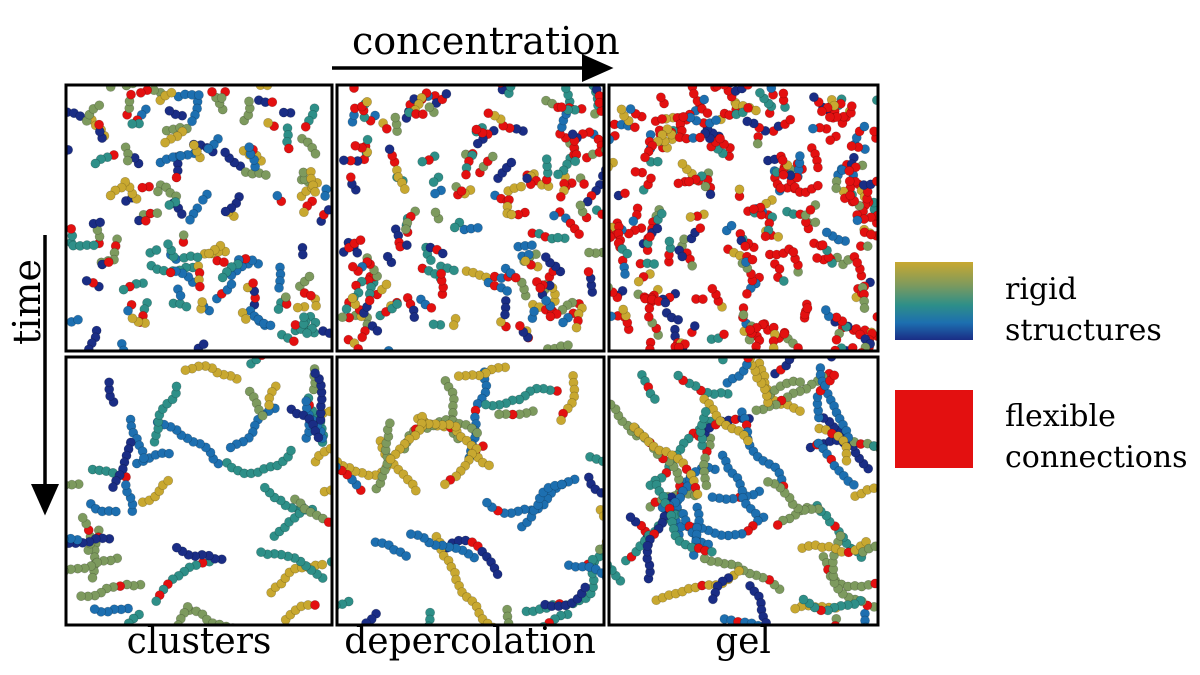 The image size is (1200, 675). What do you see at coordinates (934, 301) in the screenshot?
I see `rigid-structures-swatch` at bounding box center [934, 301].